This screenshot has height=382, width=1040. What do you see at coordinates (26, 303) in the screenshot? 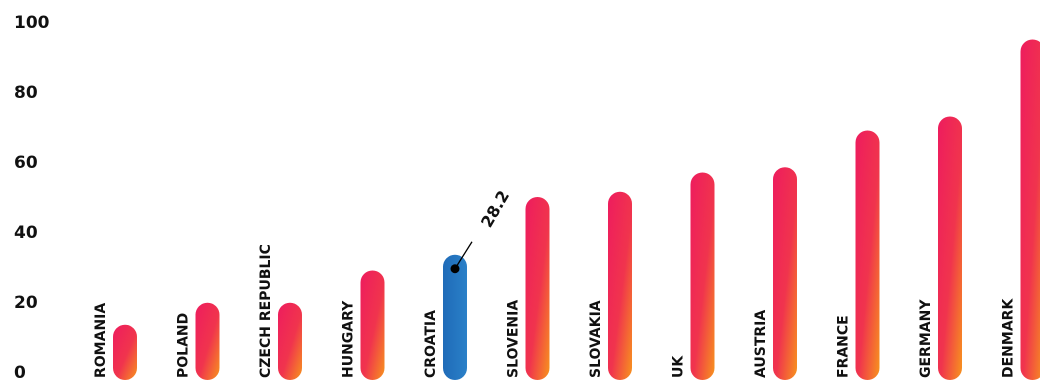
I see `y-tick-label: 20` at bounding box center [26, 303].